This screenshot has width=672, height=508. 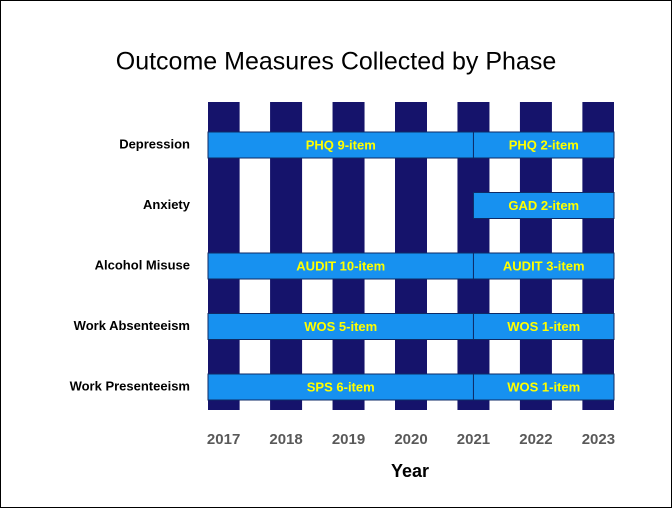 What do you see at coordinates (336, 62) in the screenshot?
I see `chart-title: Outcome Measures Collected by Phase` at bounding box center [336, 62].